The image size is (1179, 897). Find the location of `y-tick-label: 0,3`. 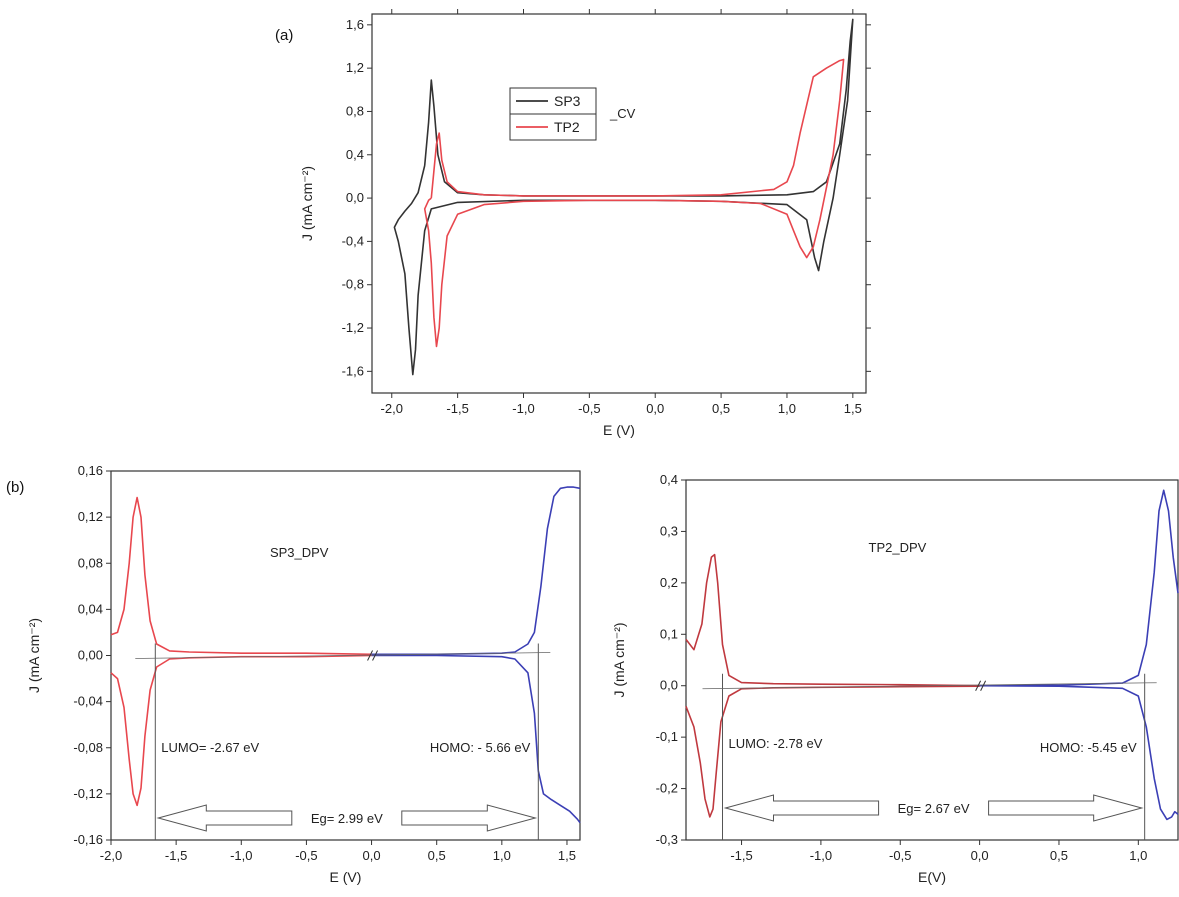

y-tick-label: 0,3 is located at coordinates (669, 530).